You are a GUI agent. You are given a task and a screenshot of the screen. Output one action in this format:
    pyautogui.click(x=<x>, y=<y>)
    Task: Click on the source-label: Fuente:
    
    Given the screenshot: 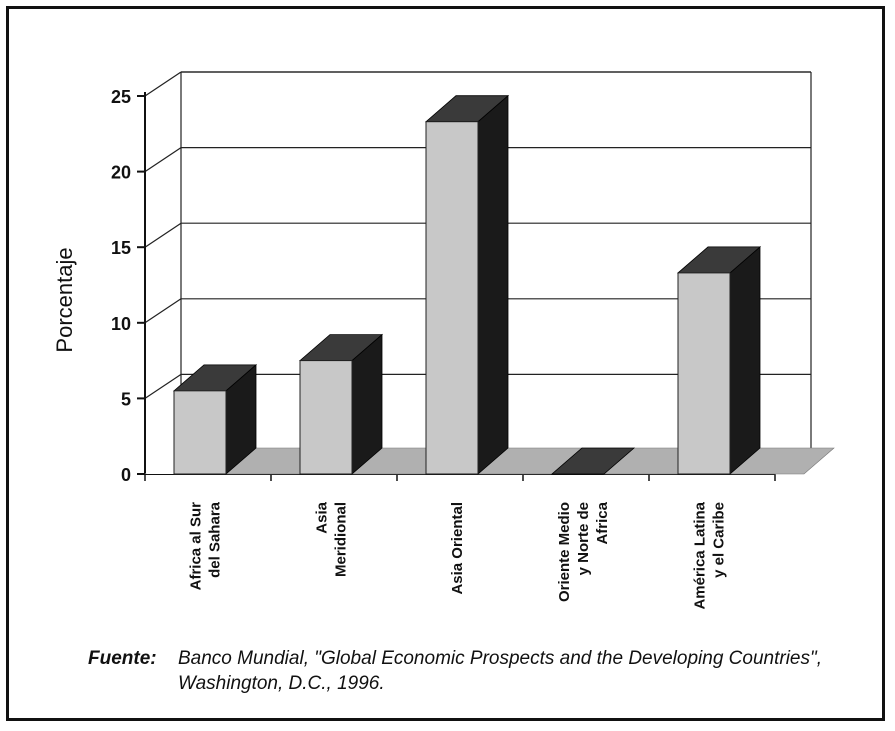 What is the action you would take?
    pyautogui.click(x=122, y=658)
    